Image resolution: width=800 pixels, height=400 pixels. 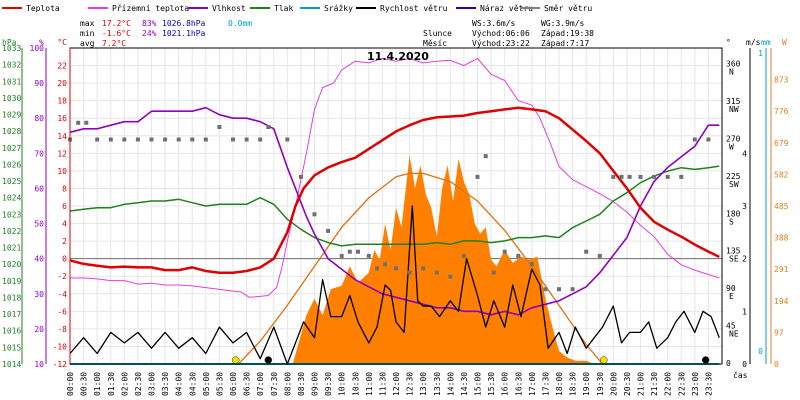 What do you see at coordinates (184, 23) in the screenshot?
I see `stats-pressure: 1026.8hPa` at bounding box center [184, 23].